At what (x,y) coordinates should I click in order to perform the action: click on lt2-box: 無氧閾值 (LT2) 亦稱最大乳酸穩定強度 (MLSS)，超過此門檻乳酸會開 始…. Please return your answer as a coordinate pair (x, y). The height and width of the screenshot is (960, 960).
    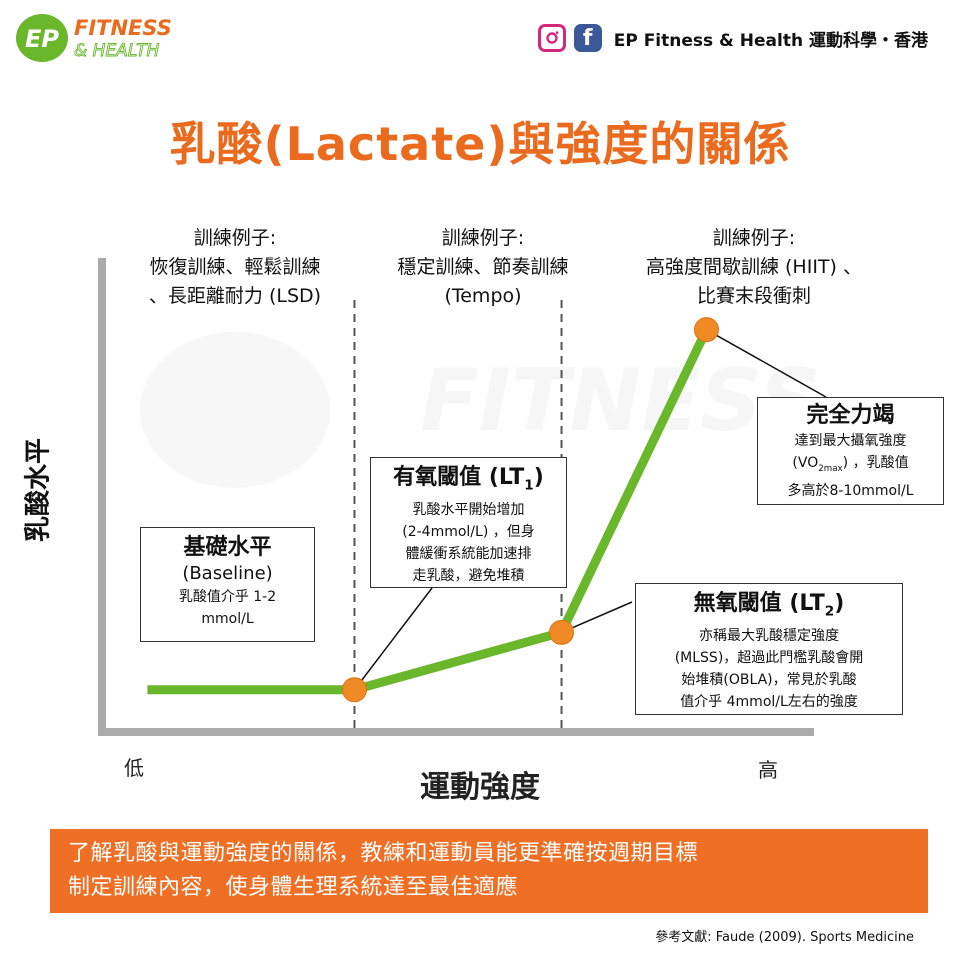
    Looking at the image, I should click on (769, 649).